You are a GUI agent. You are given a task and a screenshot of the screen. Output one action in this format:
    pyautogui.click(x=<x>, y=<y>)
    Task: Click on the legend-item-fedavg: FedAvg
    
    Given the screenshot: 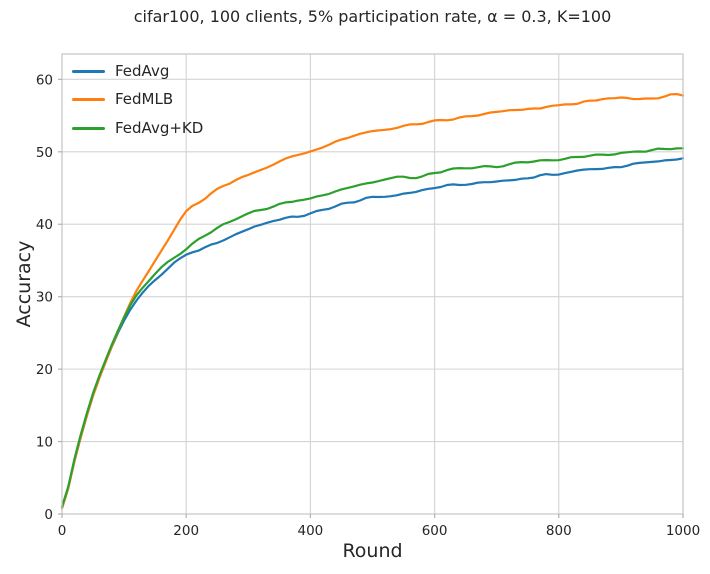 What is the action you would take?
    pyautogui.click(x=137, y=71)
    